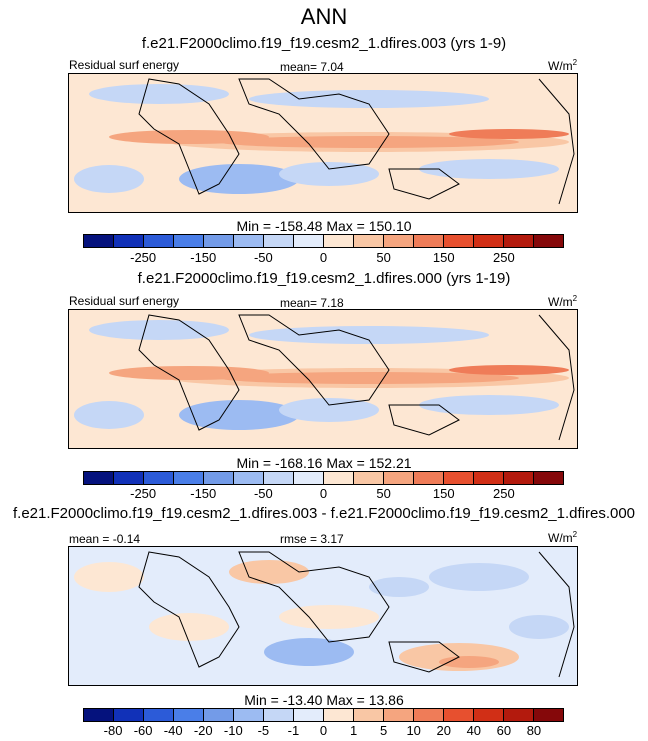  I want to click on colorbar-tick-label: -80, so click(113, 730).